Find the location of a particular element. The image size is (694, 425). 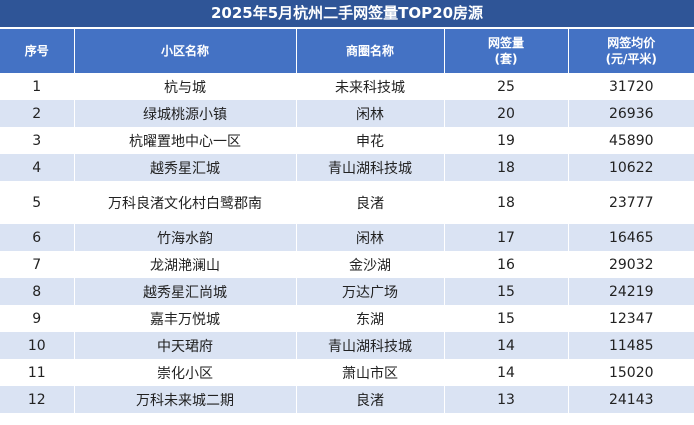

table-row: 7 龙湖滟澜山 金沙湖 16 29032 is located at coordinates (347, 264).